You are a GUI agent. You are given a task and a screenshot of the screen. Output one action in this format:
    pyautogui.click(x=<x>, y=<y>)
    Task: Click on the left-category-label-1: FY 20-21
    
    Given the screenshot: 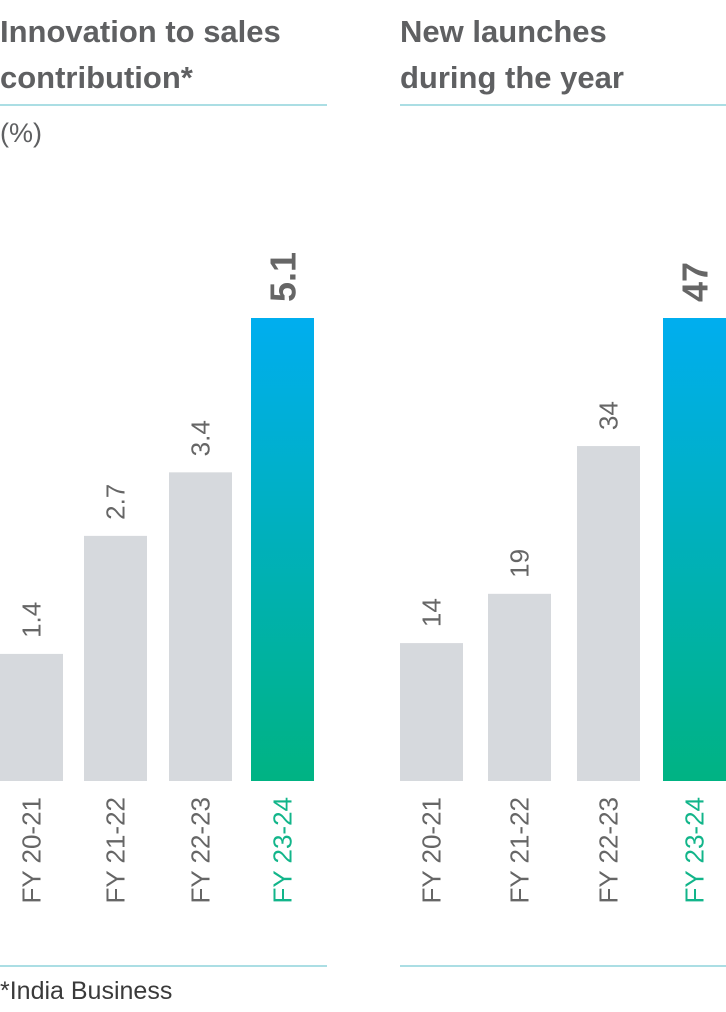 What is the action you would take?
    pyautogui.click(x=32, y=850)
    